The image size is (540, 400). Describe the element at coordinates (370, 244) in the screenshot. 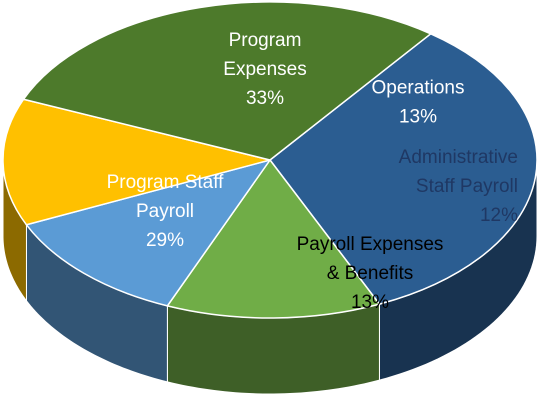

I see `slice-label: Payroll Expenses` at that location.